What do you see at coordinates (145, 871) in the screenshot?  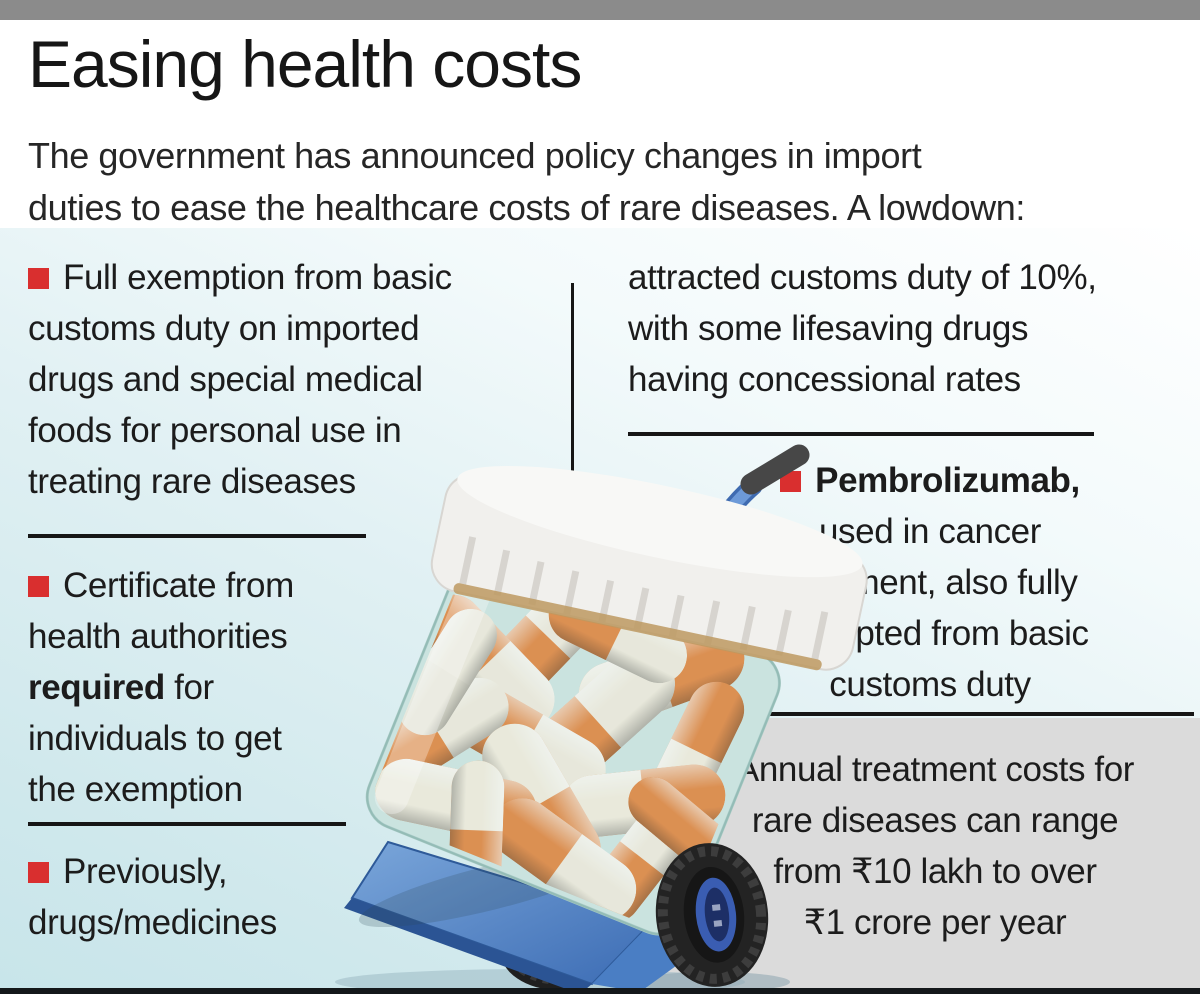 I see `bullet-text: Previously,` at bounding box center [145, 871].